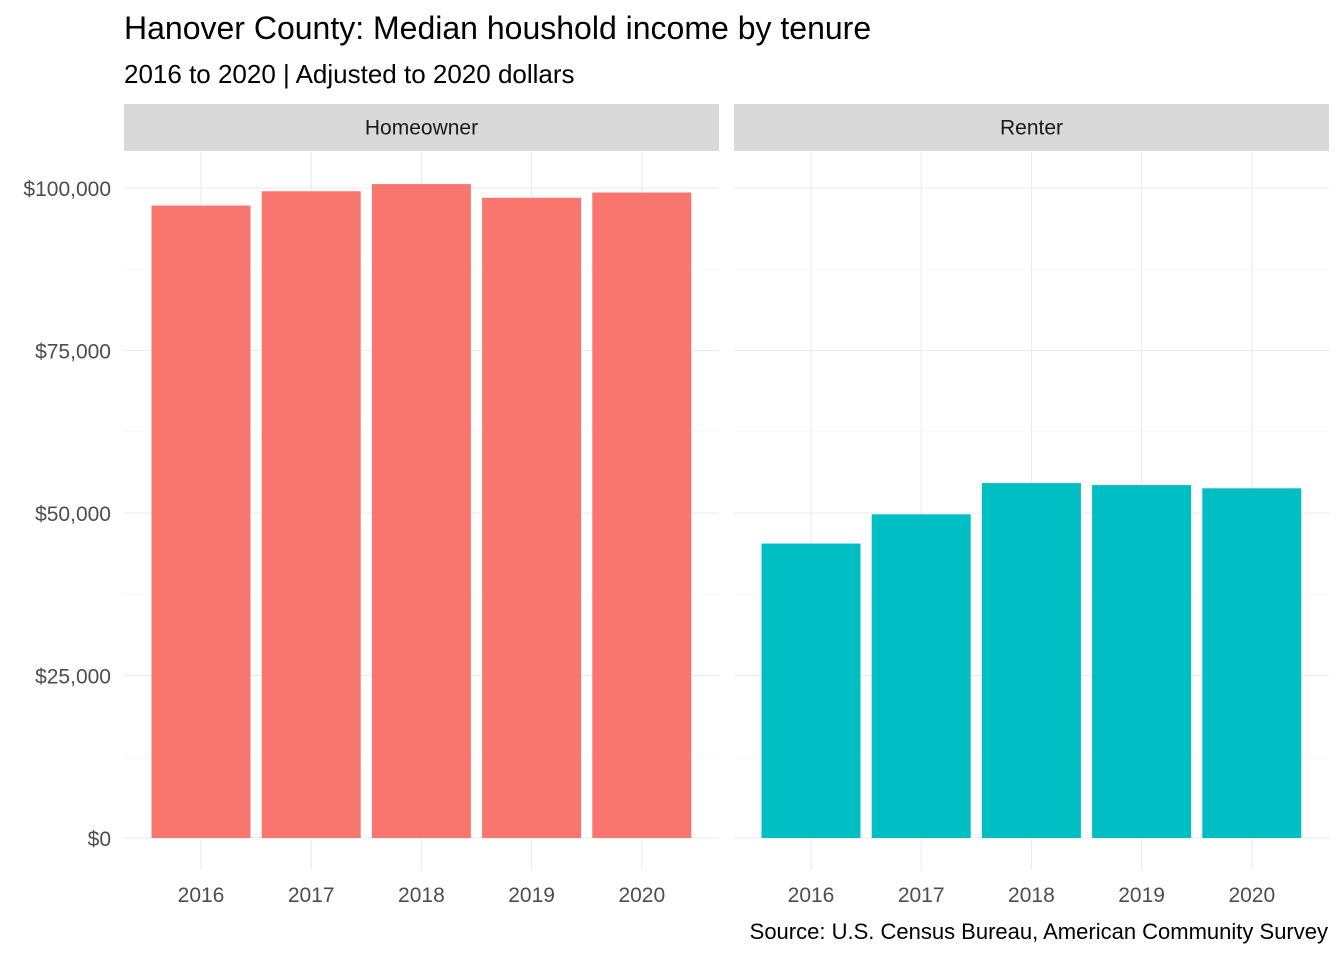 The image size is (1344, 960). Describe the element at coordinates (421, 511) in the screenshot. I see `bar-homeowner-2018` at that location.